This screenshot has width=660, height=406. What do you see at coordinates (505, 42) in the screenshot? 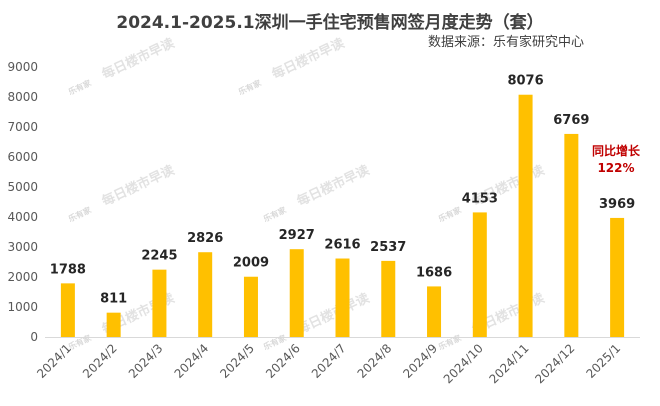
I see `chart-source: 数据来源：乐有家研究中心` at bounding box center [505, 42].